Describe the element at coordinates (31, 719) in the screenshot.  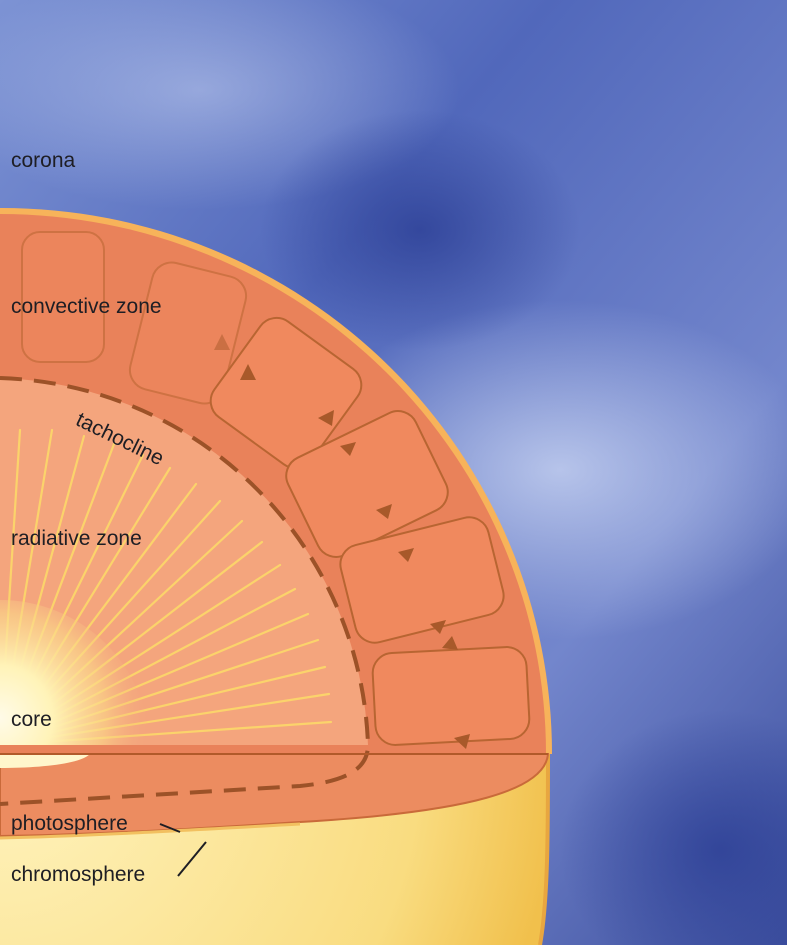
I see `core-label: core` at that location.